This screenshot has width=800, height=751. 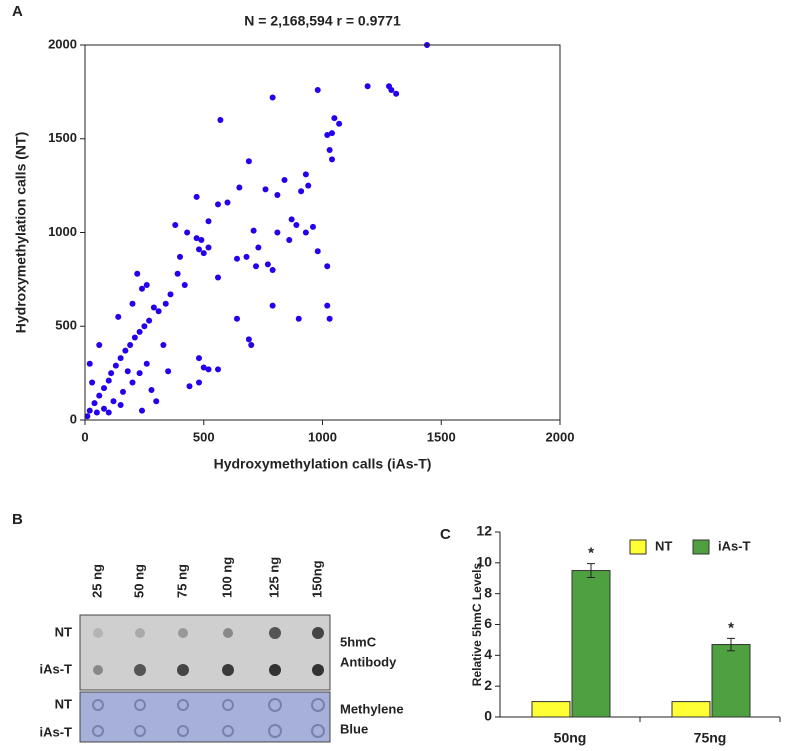 I want to click on y-tick-label: 500, so click(x=66, y=325).